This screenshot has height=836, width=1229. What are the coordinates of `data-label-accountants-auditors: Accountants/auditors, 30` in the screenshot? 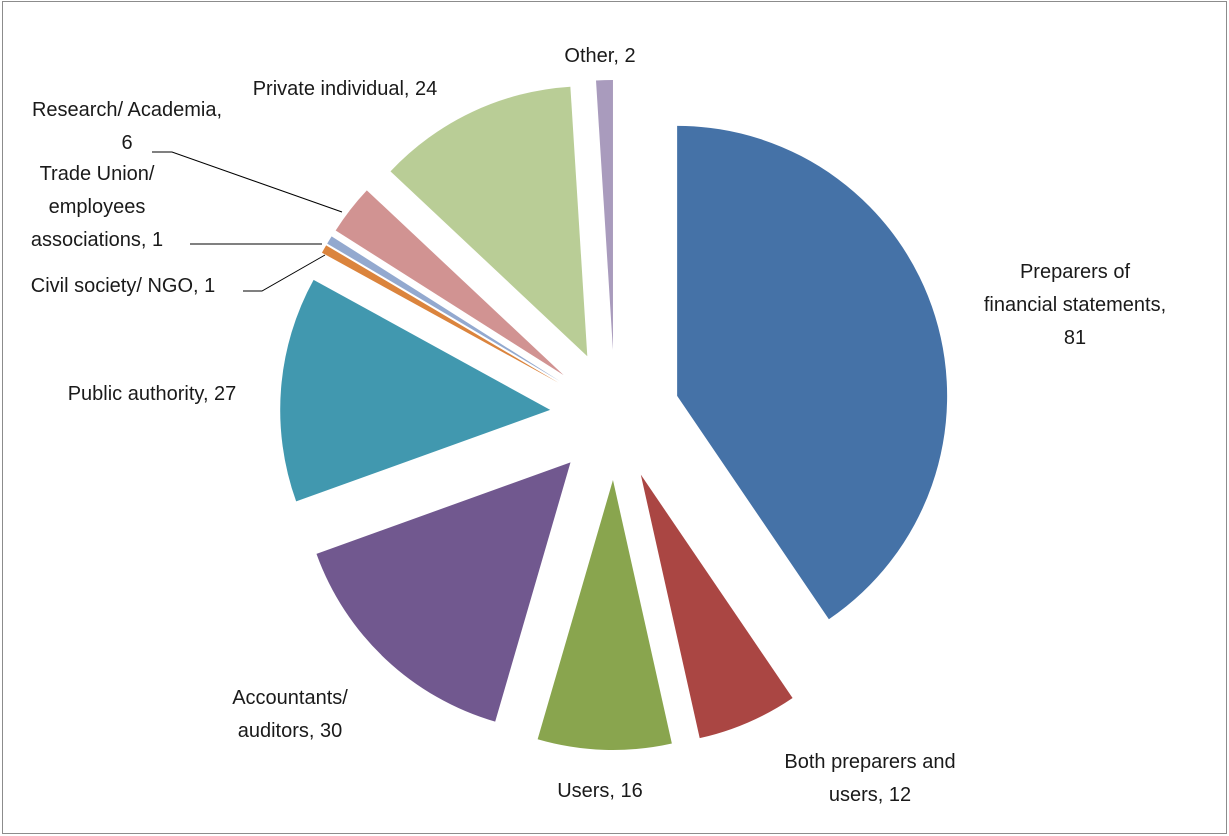 It's located at (290, 714).